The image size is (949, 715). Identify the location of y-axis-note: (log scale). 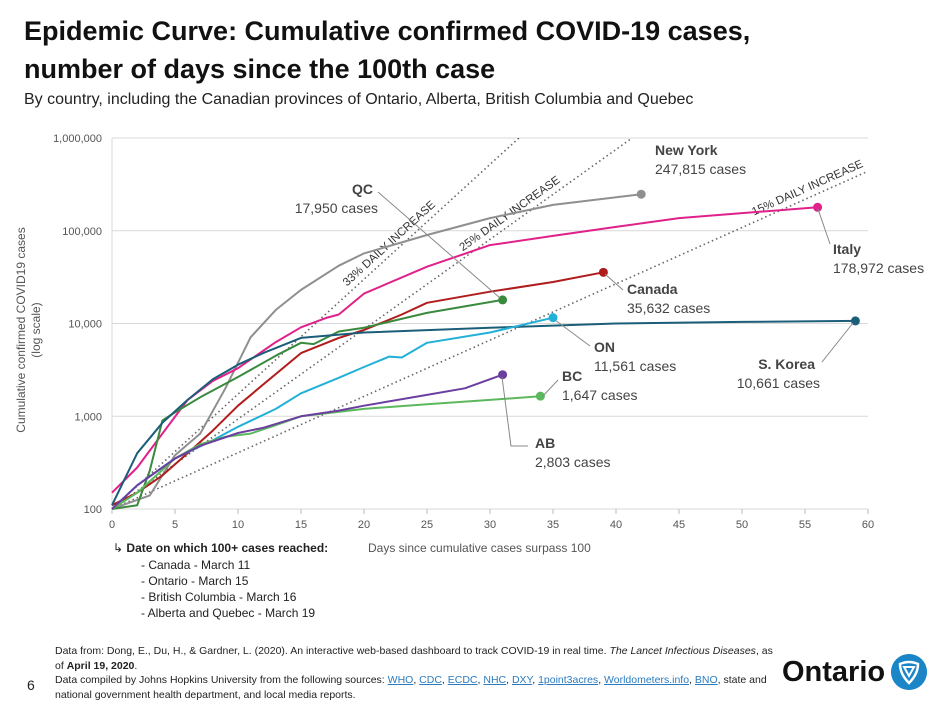
(36, 330).